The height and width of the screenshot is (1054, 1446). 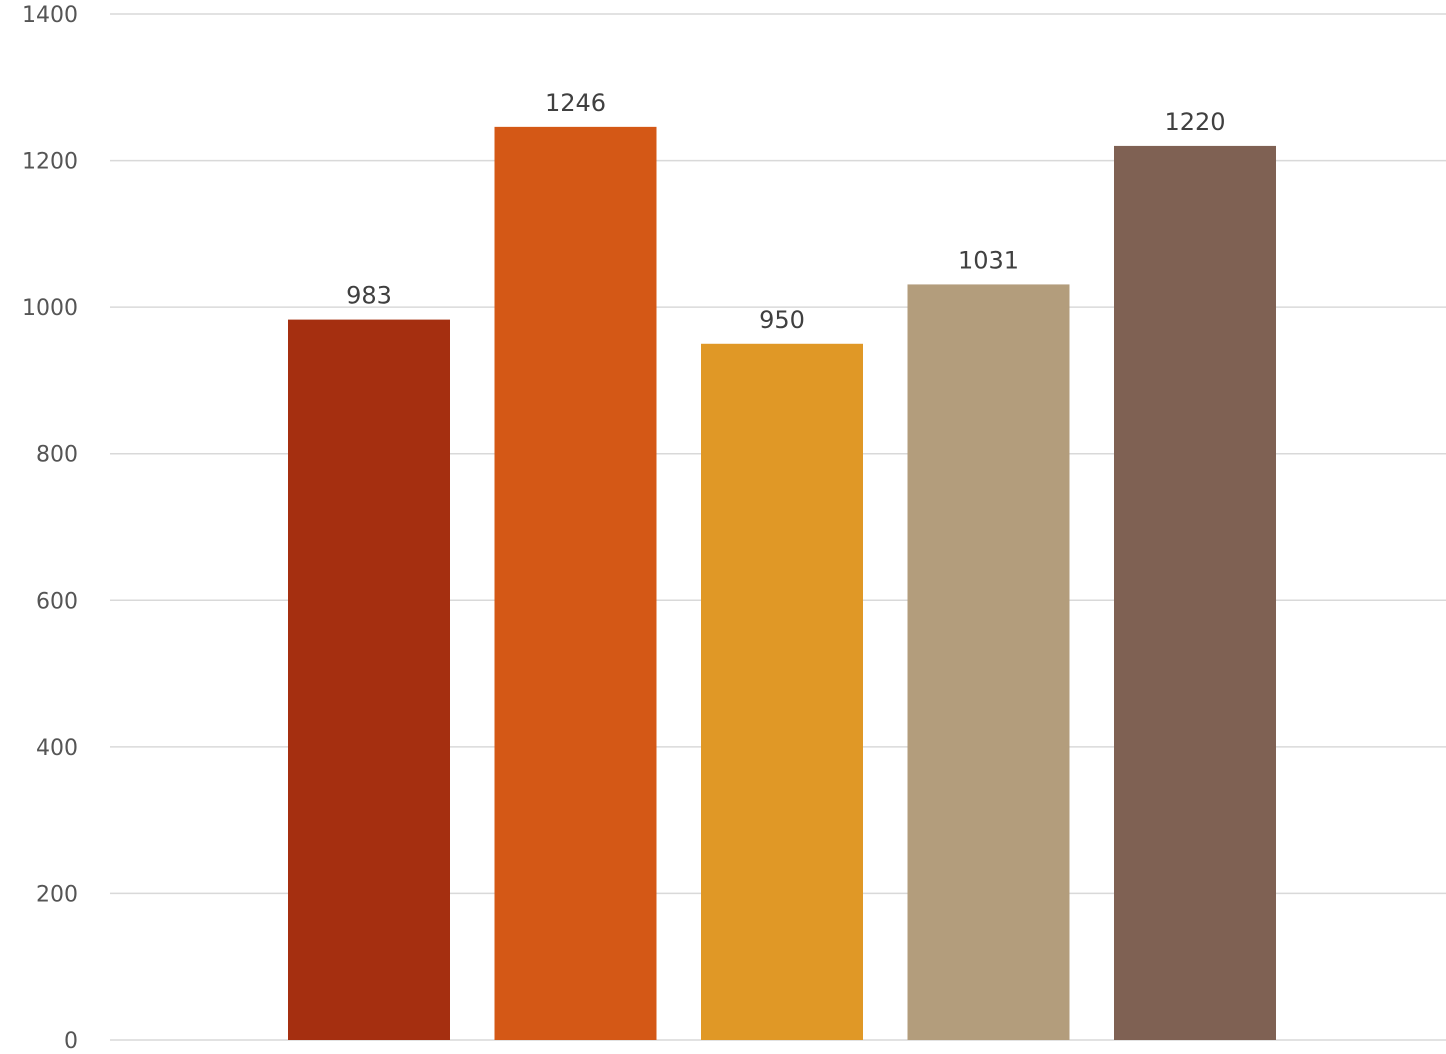 I want to click on bar-value-label: 983, so click(x=369, y=296).